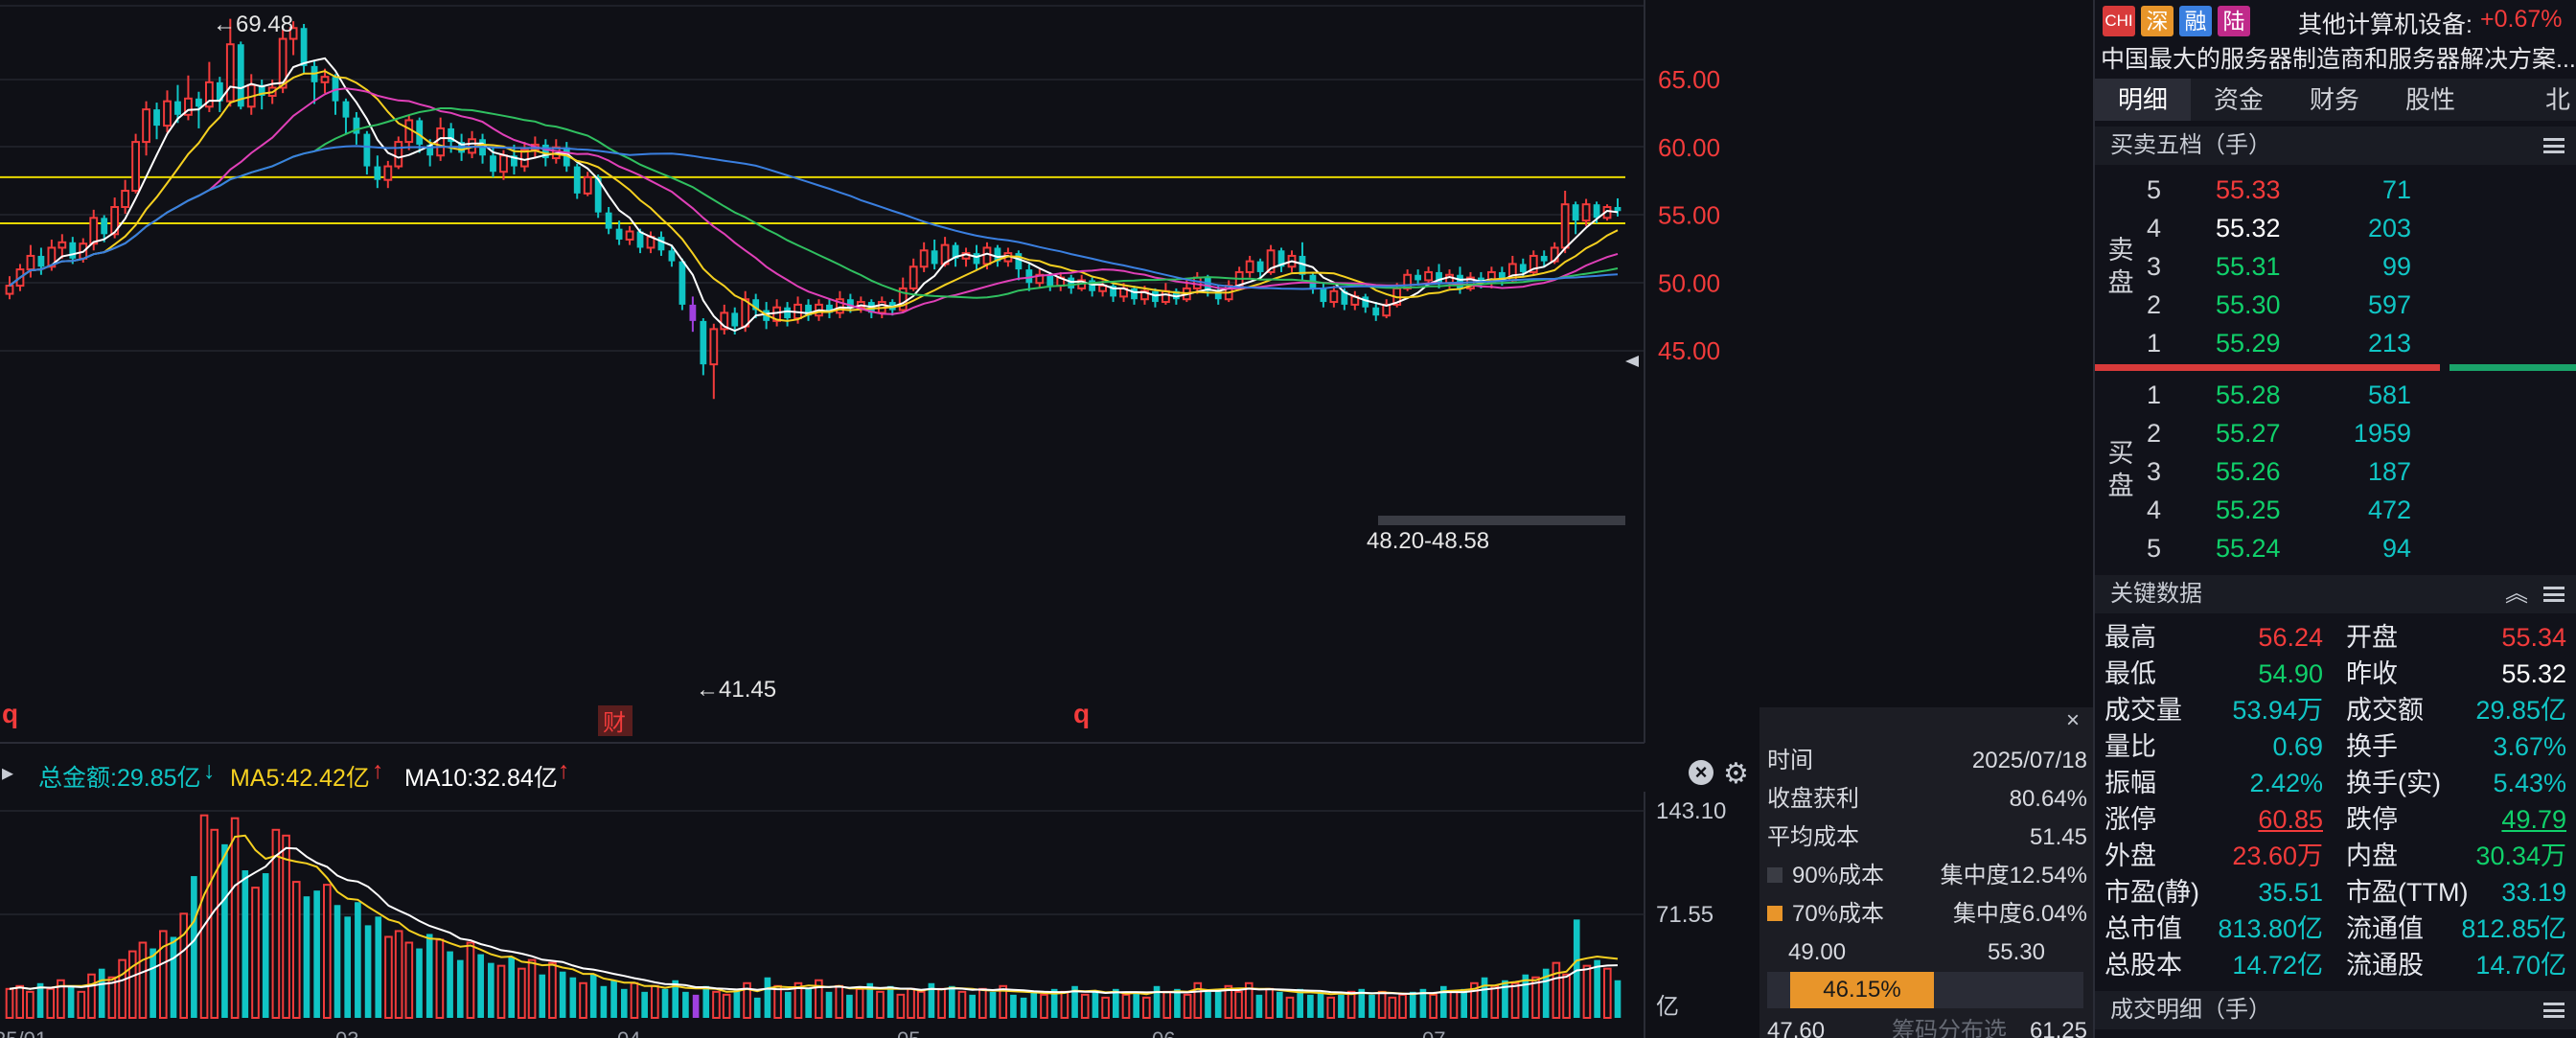 This screenshot has width=2576, height=1038. What do you see at coordinates (2361, 190) in the screenshot?
I see `orderbook-row: 5 55.33 71` at bounding box center [2361, 190].